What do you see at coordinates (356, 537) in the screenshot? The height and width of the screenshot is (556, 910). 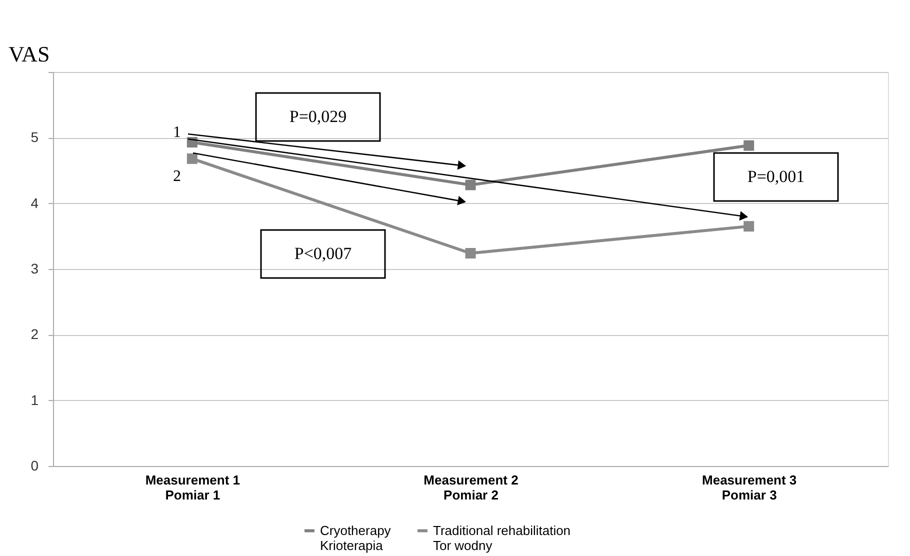 I see `legend-label: Cryotherapy Krioterapia` at bounding box center [356, 537].